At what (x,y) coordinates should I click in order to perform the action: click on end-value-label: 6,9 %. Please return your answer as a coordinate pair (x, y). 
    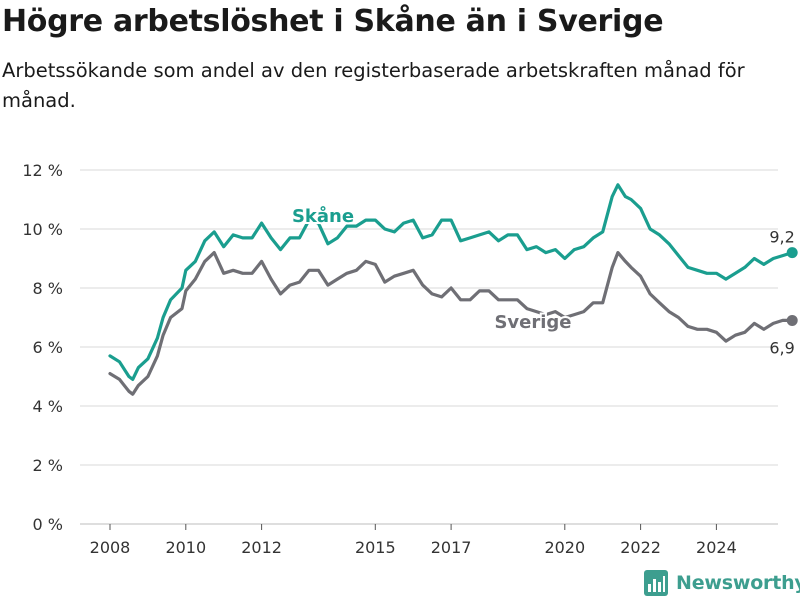
    Looking at the image, I should click on (784, 347).